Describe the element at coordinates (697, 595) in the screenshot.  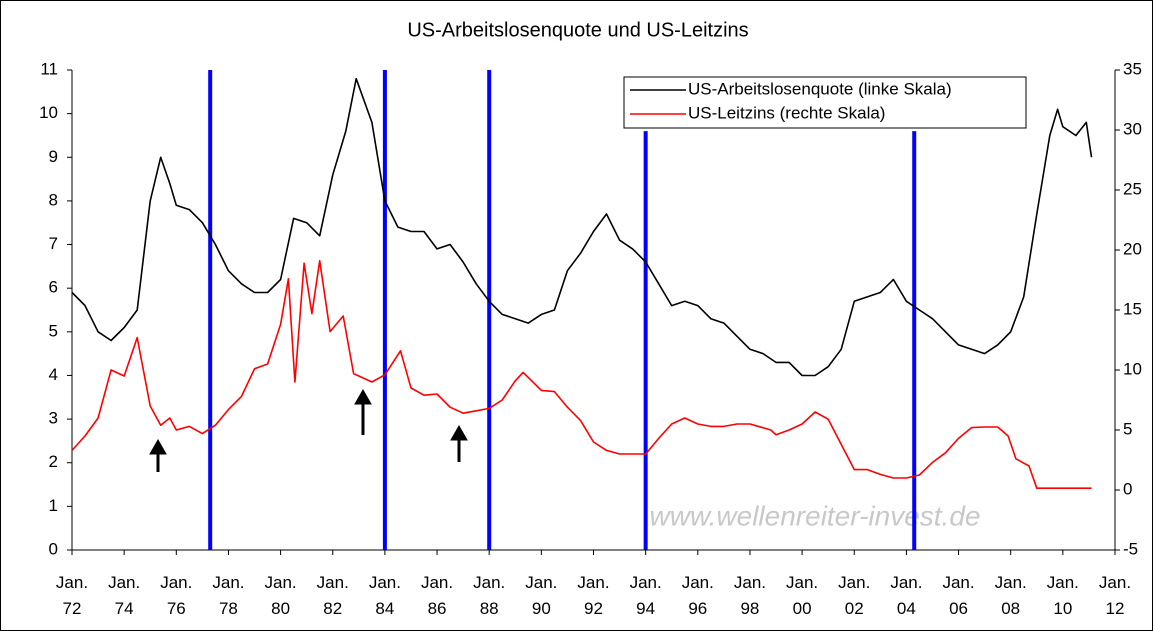
I see `x-tick-label: Jan. 96` at that location.